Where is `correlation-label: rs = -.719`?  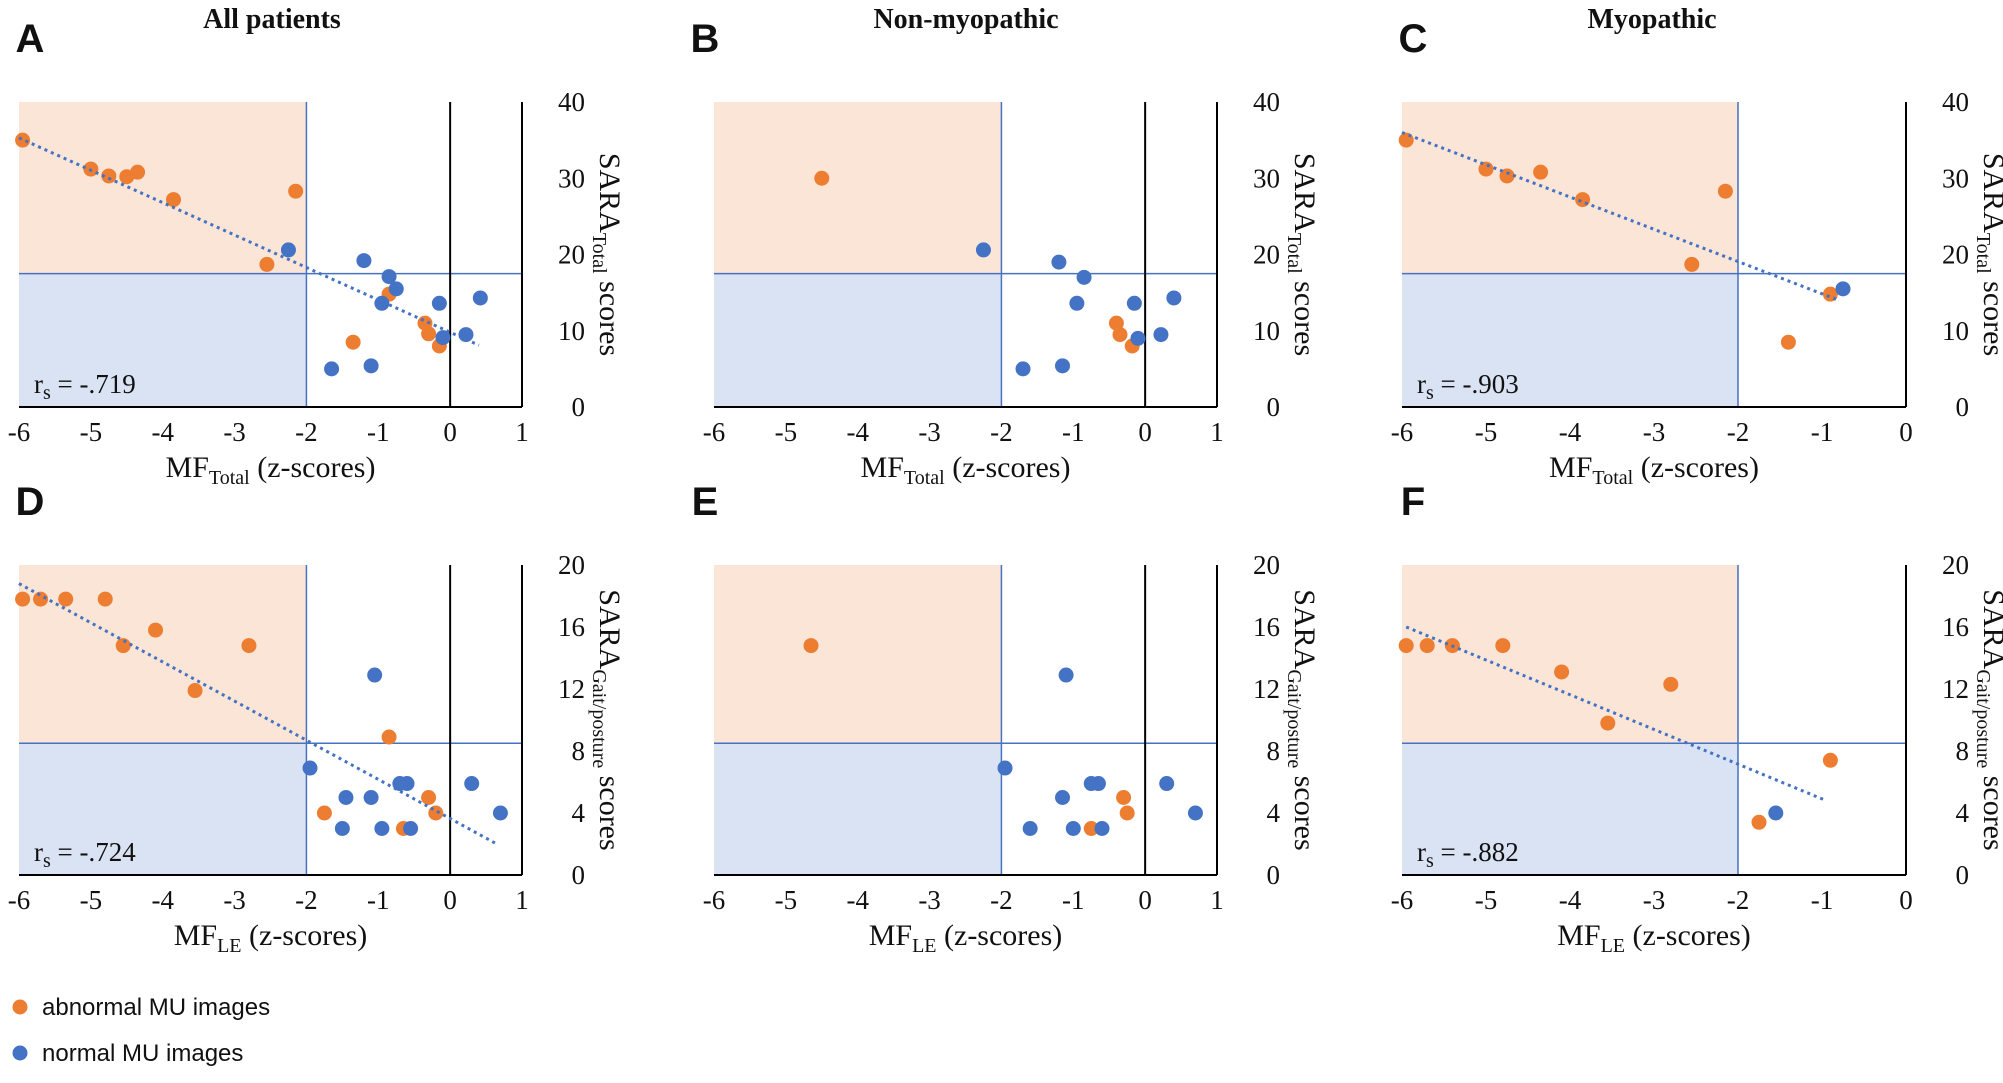 correlation-label: rs = -.719 is located at coordinates (85, 386).